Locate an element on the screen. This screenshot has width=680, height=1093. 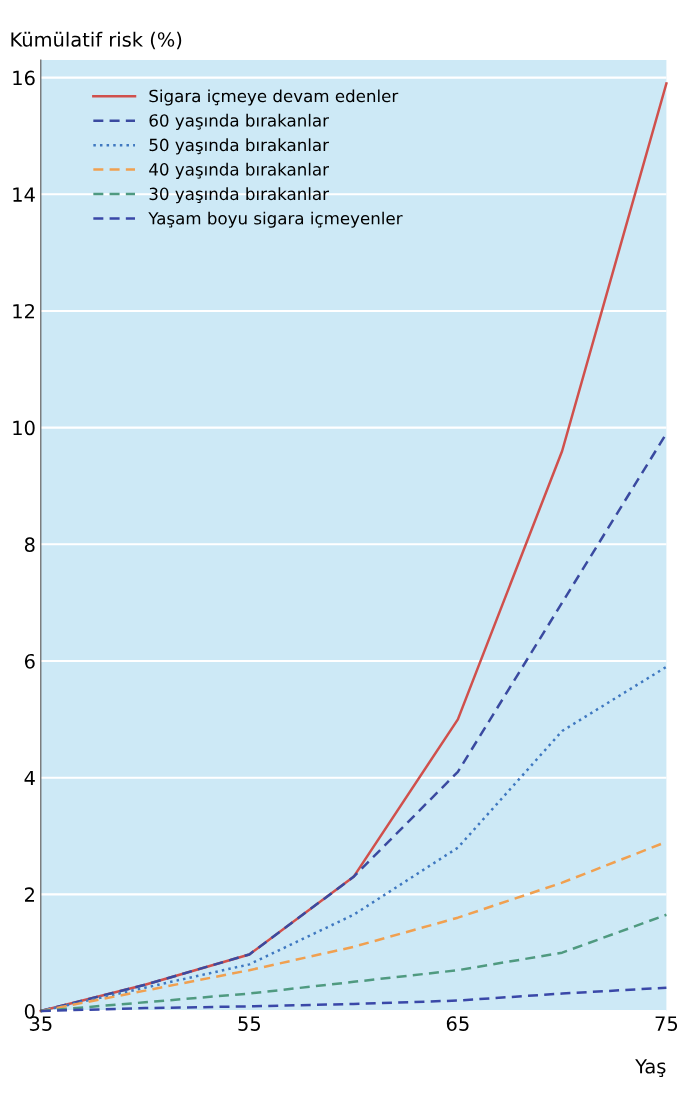
y-tick-label: 14 is located at coordinates (24, 194).